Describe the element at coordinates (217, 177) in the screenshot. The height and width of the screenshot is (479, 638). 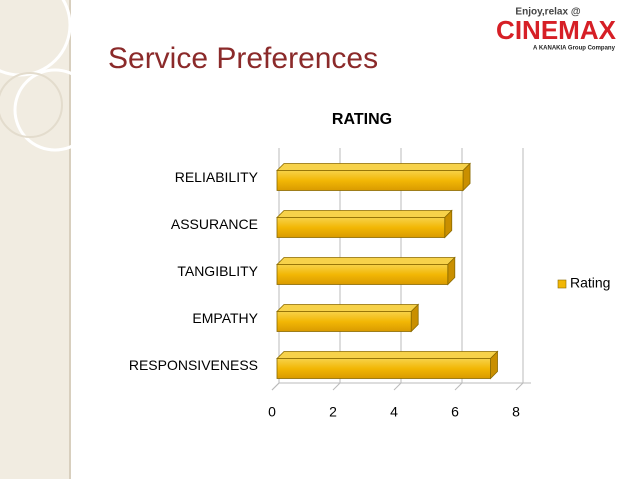
I see `y-tick-label: RELIABILITY` at that location.